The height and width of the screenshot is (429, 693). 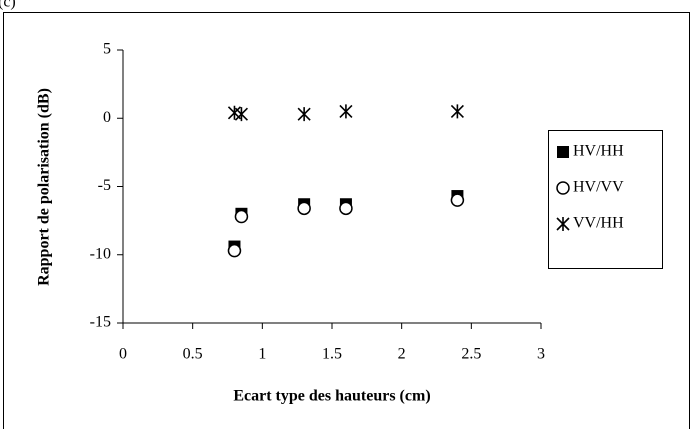 I want to click on x-tick-label: 1, so click(x=262, y=354).